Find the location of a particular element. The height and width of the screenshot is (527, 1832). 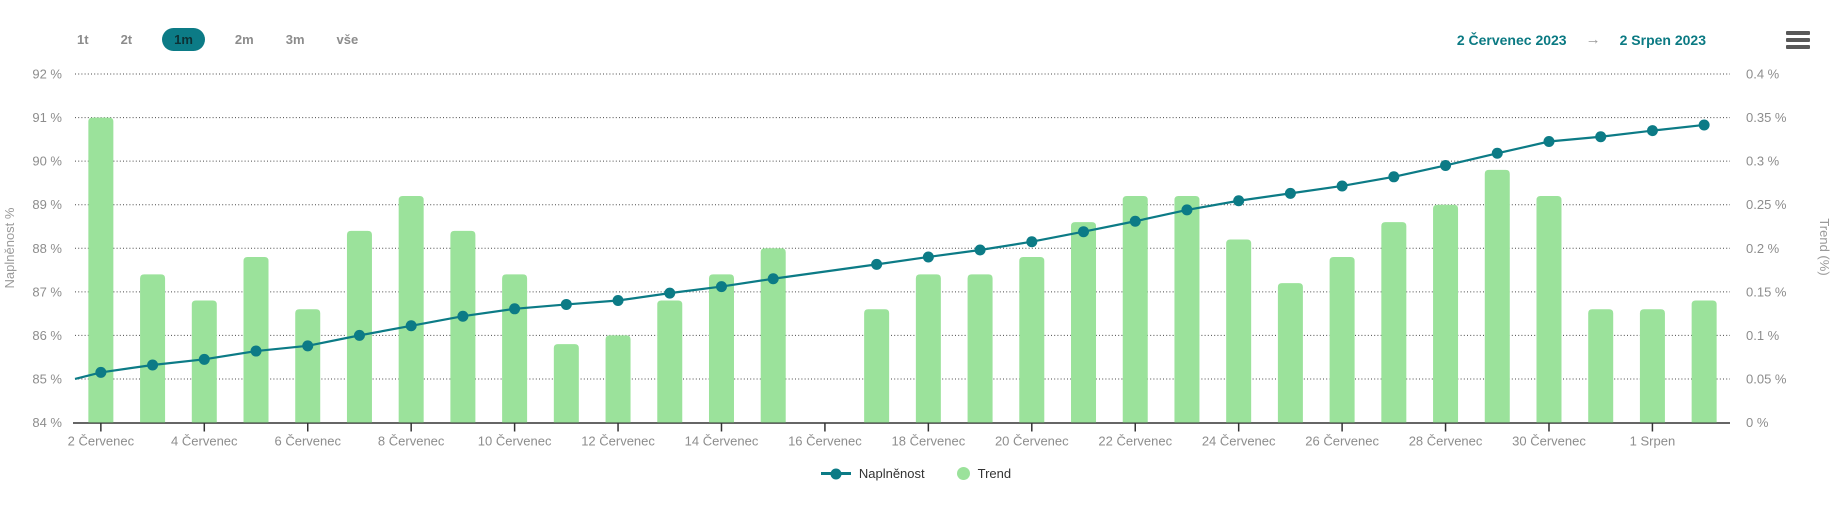

bar-14-cervenec is located at coordinates (721, 348).